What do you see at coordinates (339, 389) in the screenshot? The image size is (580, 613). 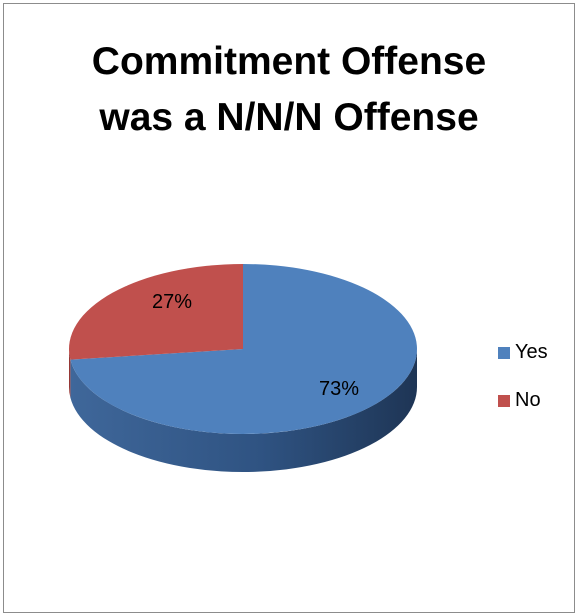 I see `pie-label-yes: 73%` at bounding box center [339, 389].